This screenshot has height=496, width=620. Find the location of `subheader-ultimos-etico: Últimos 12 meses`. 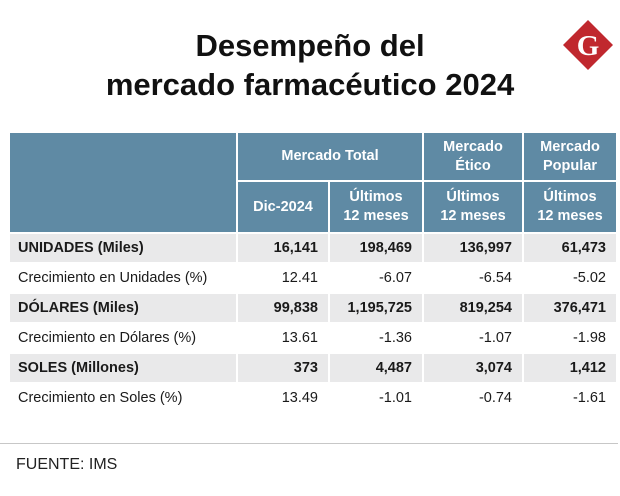

subheader-ultimos-etico: Últimos 12 meses is located at coordinates (473, 207).